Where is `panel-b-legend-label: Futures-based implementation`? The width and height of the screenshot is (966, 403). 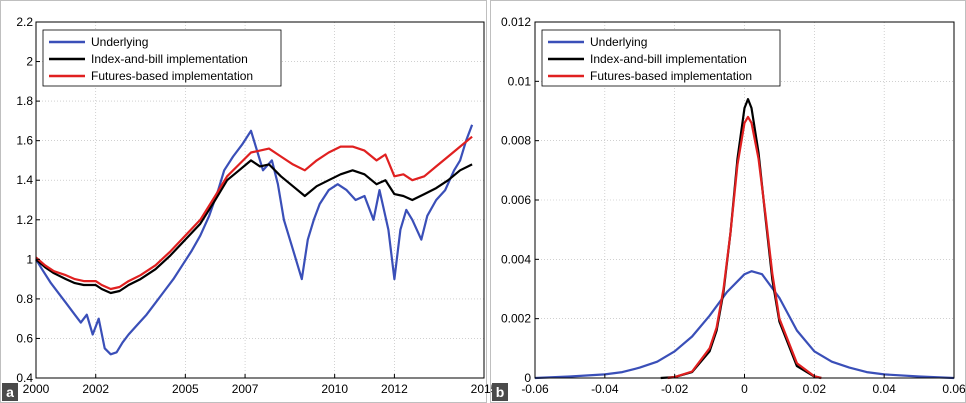 panel-b-legend-label: Futures-based implementation is located at coordinates (671, 76).